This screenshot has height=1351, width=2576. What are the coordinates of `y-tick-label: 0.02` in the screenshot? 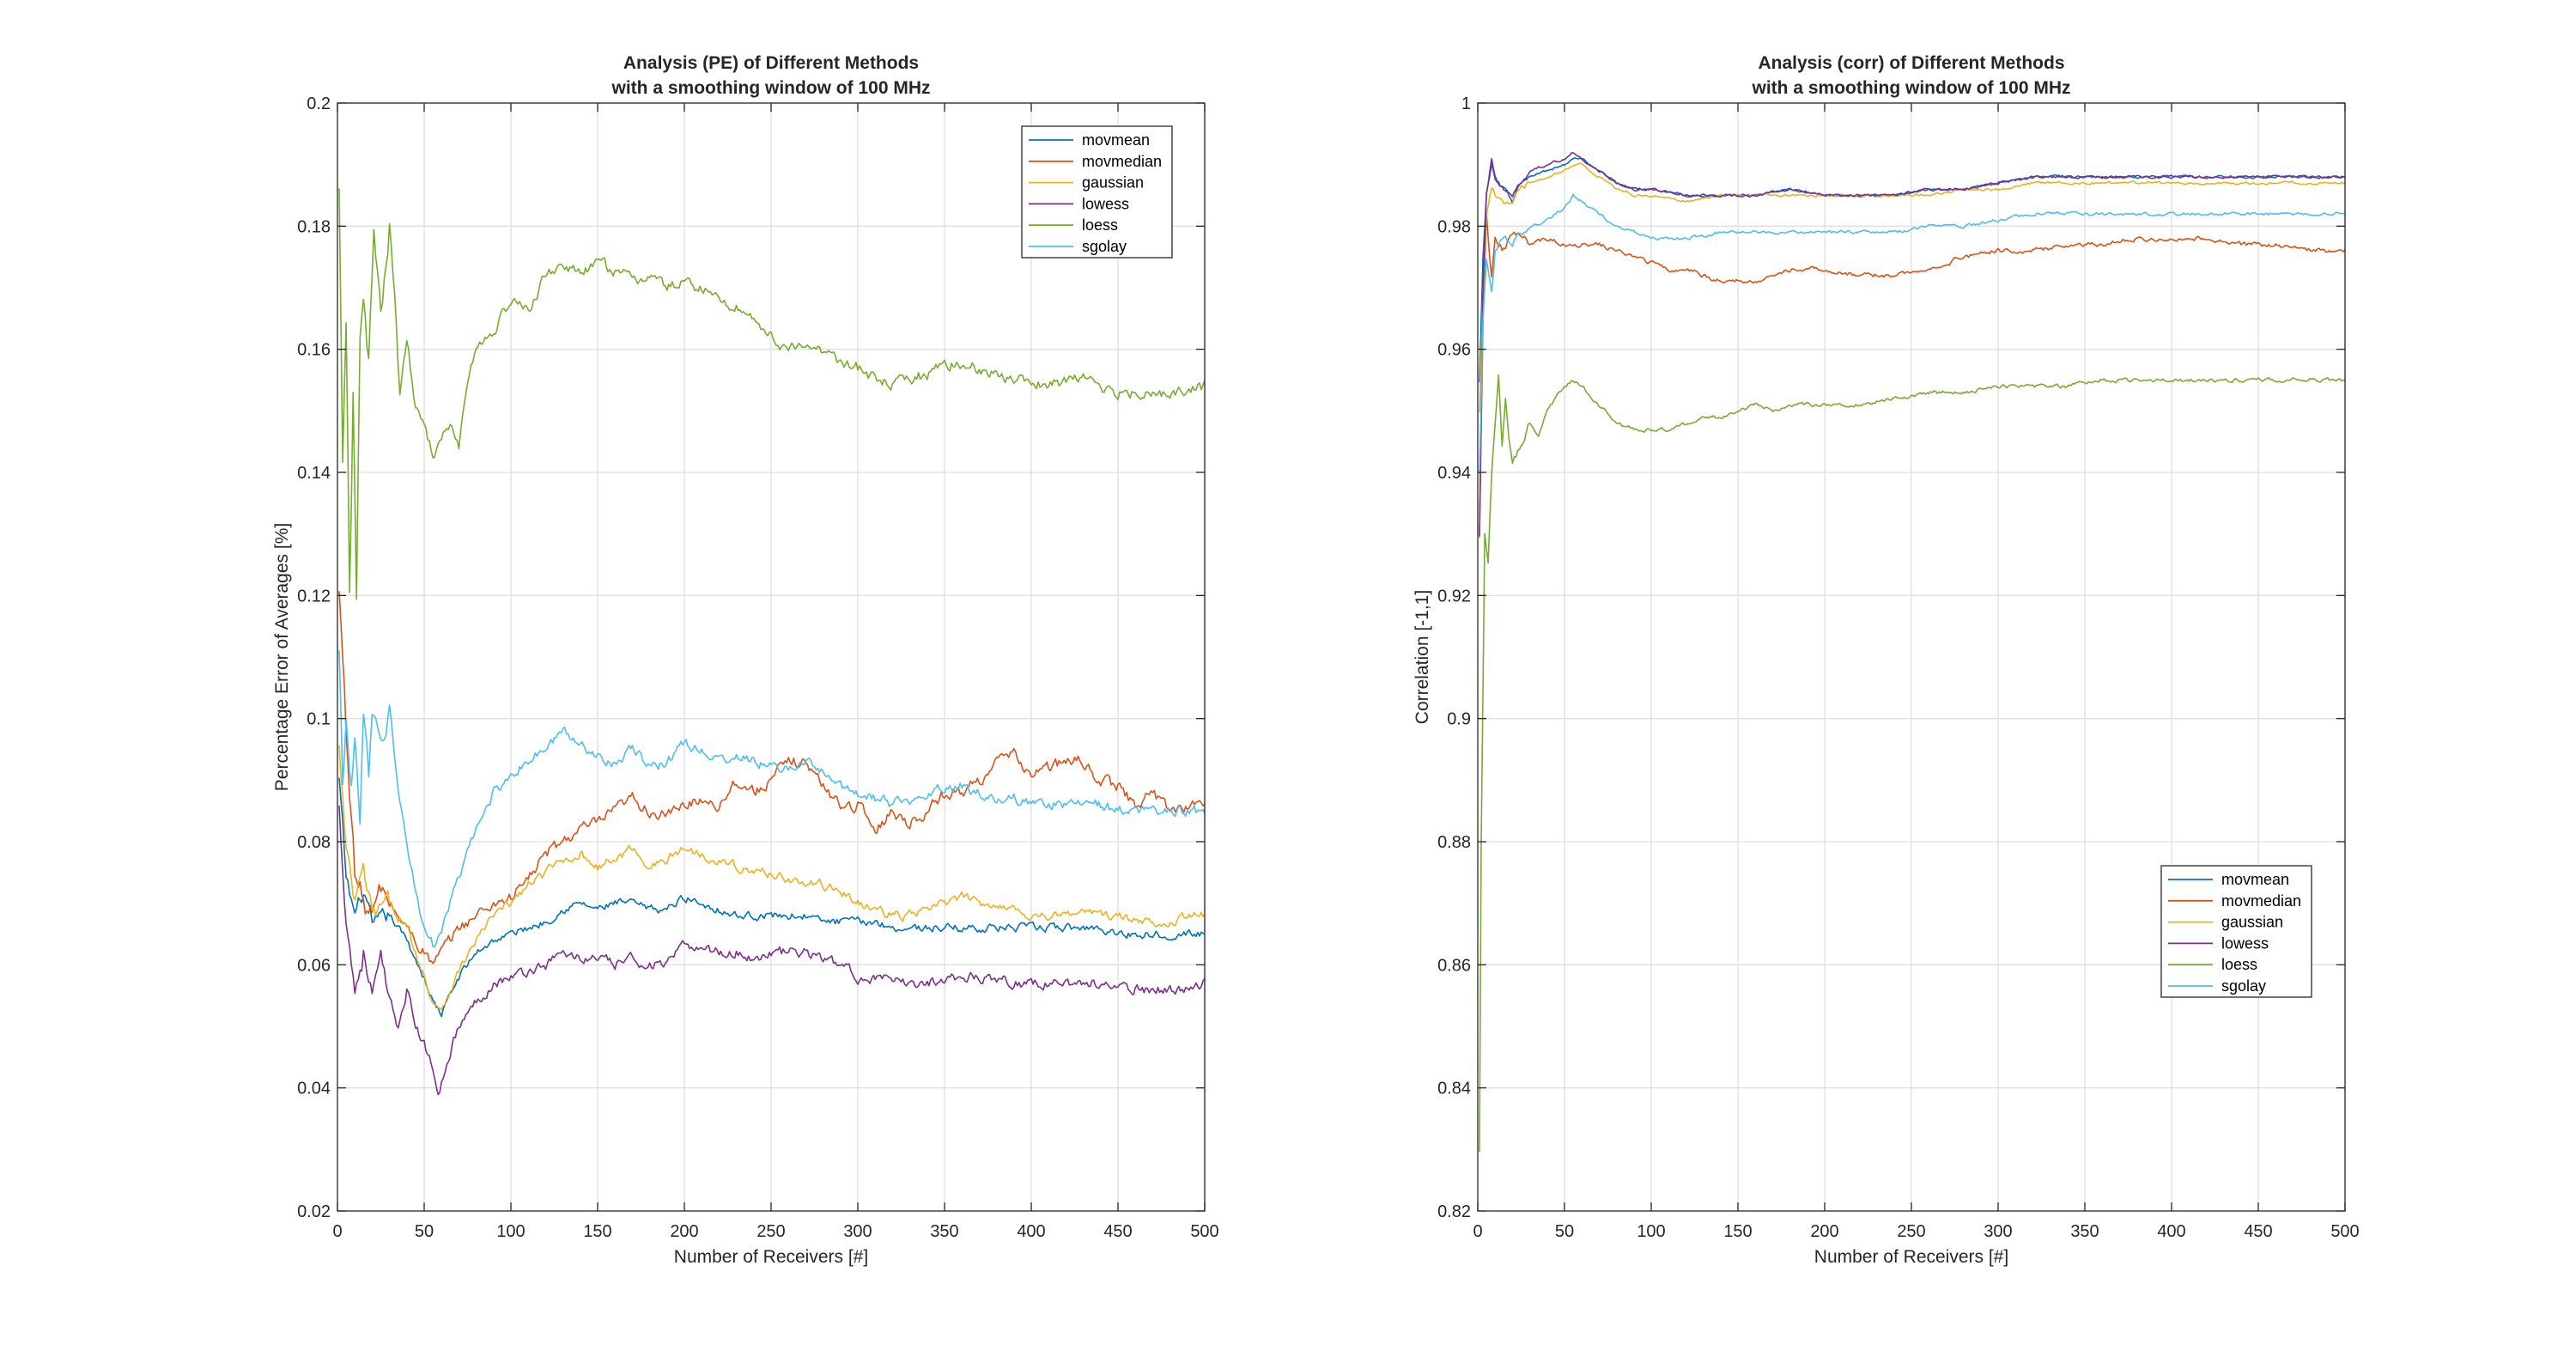 It's located at (314, 1211).